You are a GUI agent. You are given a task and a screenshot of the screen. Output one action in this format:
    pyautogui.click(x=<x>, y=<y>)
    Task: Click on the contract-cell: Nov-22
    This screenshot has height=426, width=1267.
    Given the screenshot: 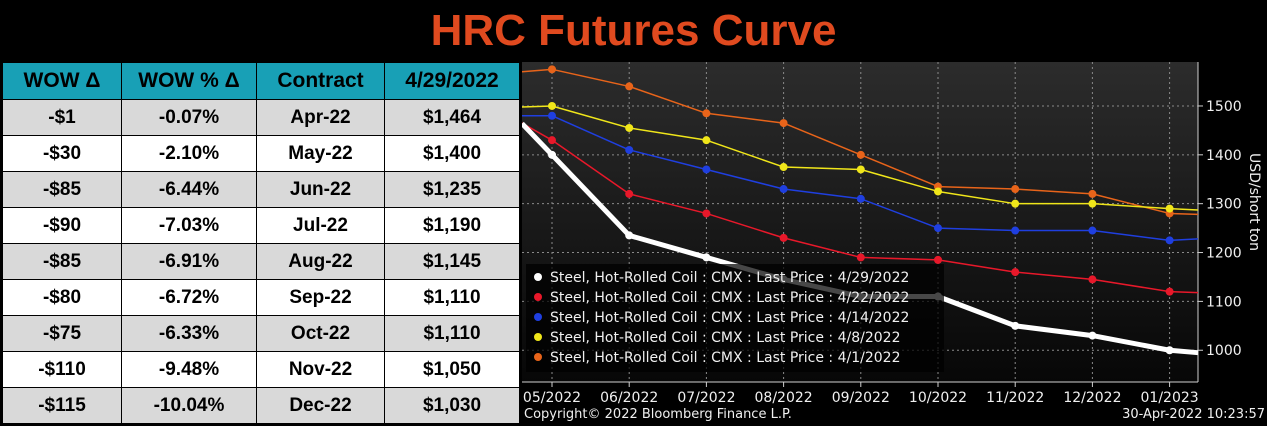 What is the action you would take?
    pyautogui.click(x=320, y=369)
    